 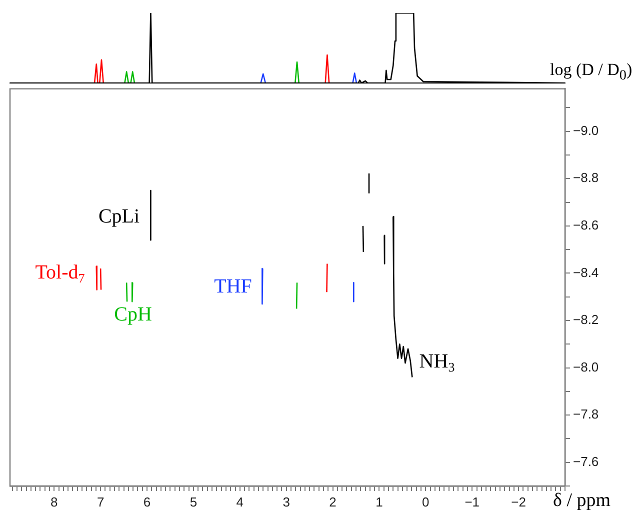 I want to click on x-tick-label: −2, so click(x=518, y=502).